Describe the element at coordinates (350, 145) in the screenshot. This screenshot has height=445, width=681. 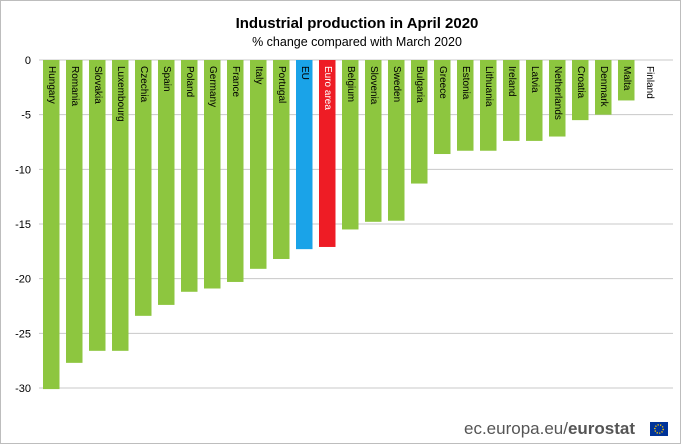
I see `bar-belgium` at that location.